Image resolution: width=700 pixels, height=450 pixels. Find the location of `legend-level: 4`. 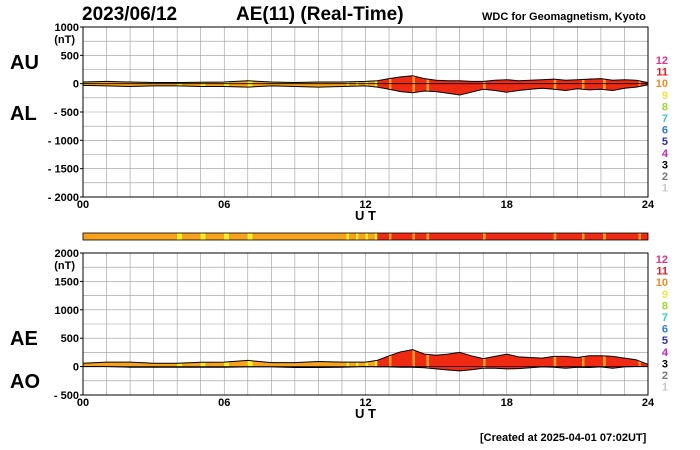

legend-level: 4 is located at coordinates (665, 353).